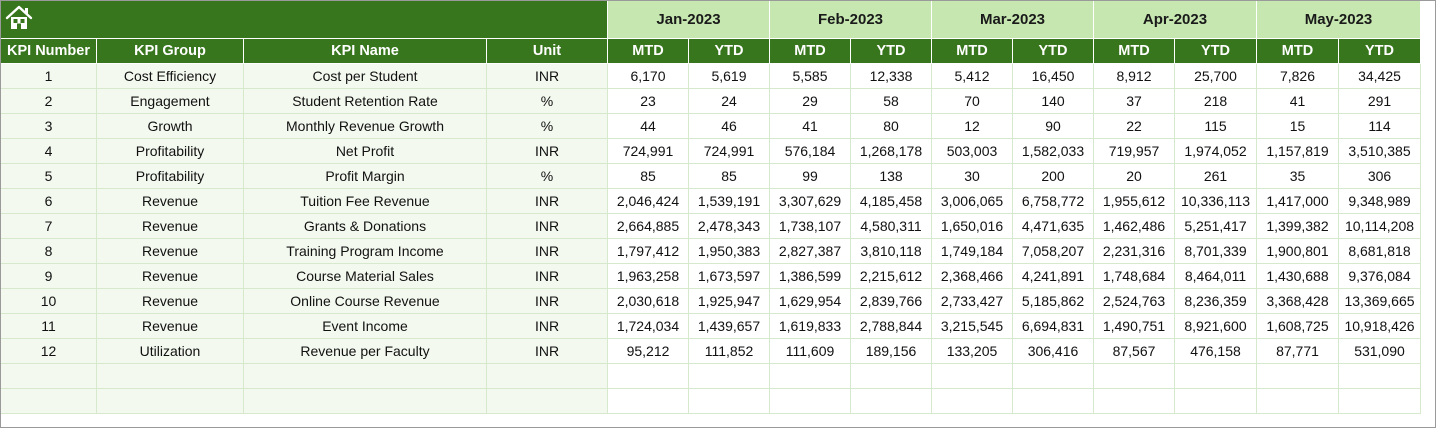 Image resolution: width=1436 pixels, height=428 pixels. Describe the element at coordinates (972, 351) in the screenshot. I see `mar-mtd-cell: 133,205` at that location.